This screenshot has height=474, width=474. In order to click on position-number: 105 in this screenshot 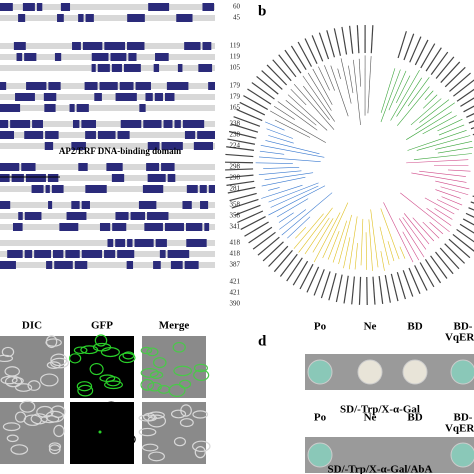, I will do `click(235, 68)`.